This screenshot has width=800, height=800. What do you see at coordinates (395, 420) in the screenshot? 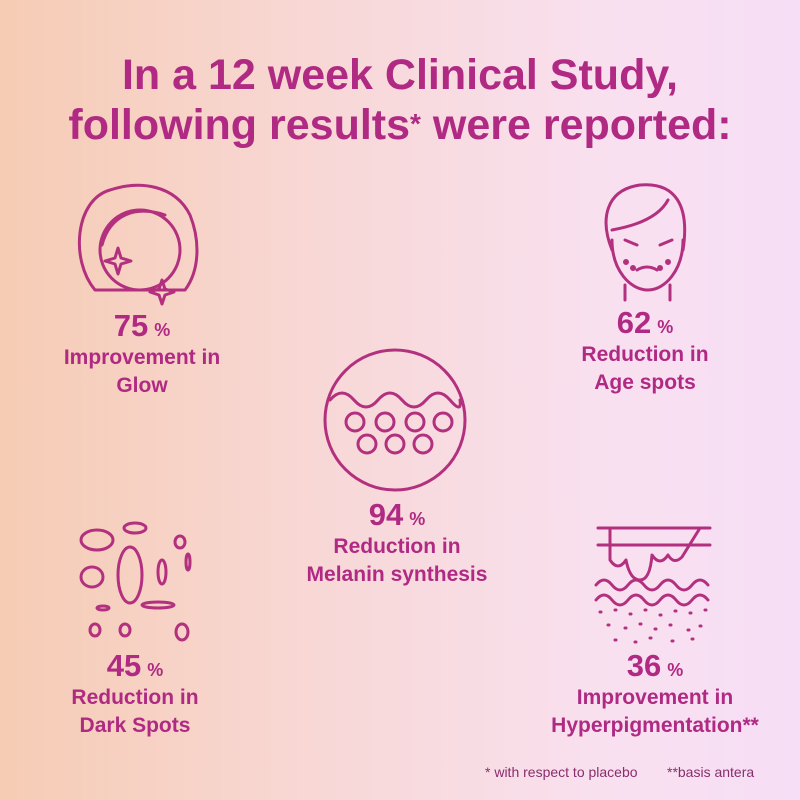
I see `melanin-icon` at bounding box center [395, 420].